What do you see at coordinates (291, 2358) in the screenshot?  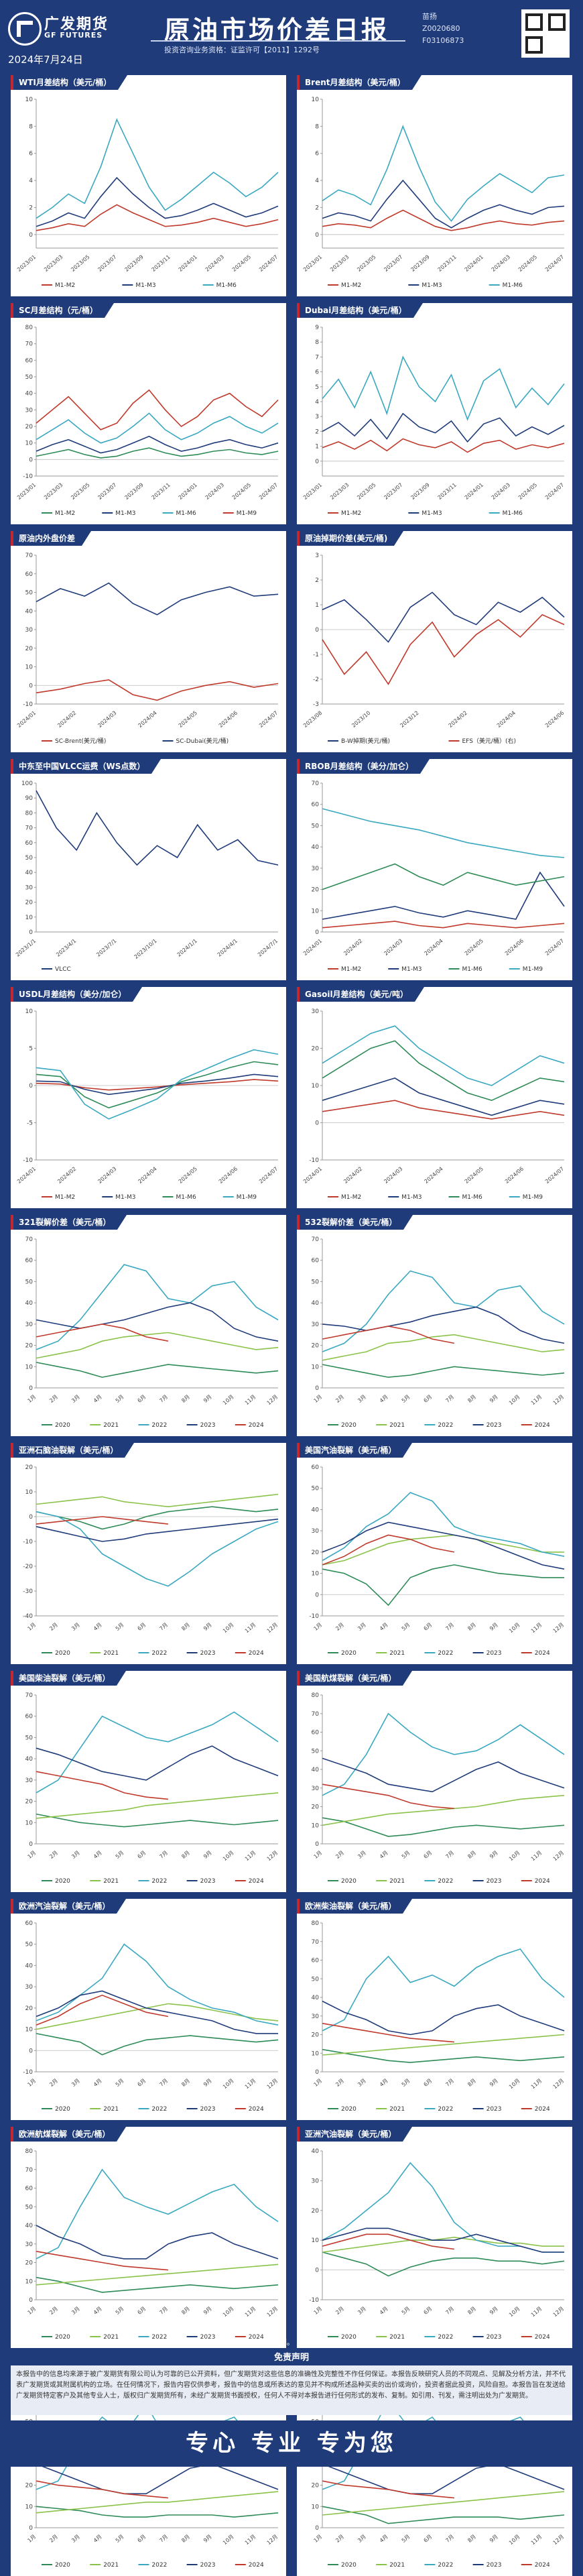 I see `disclaimer-title: 免责声明` at bounding box center [291, 2358].